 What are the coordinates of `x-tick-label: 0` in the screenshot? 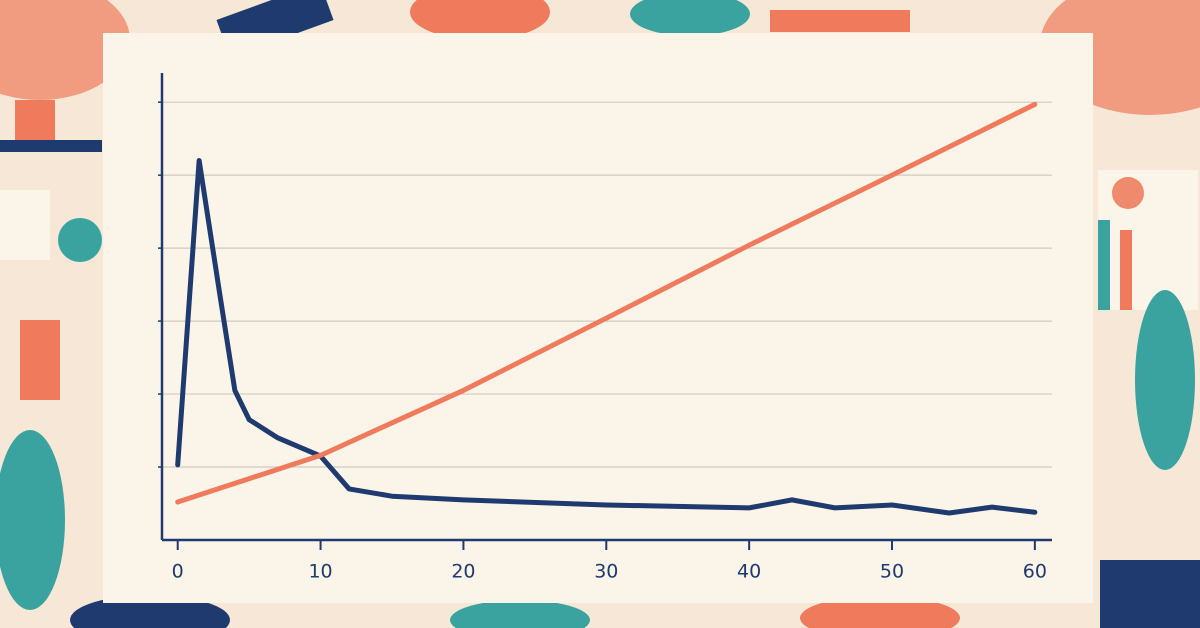 It's located at (178, 572).